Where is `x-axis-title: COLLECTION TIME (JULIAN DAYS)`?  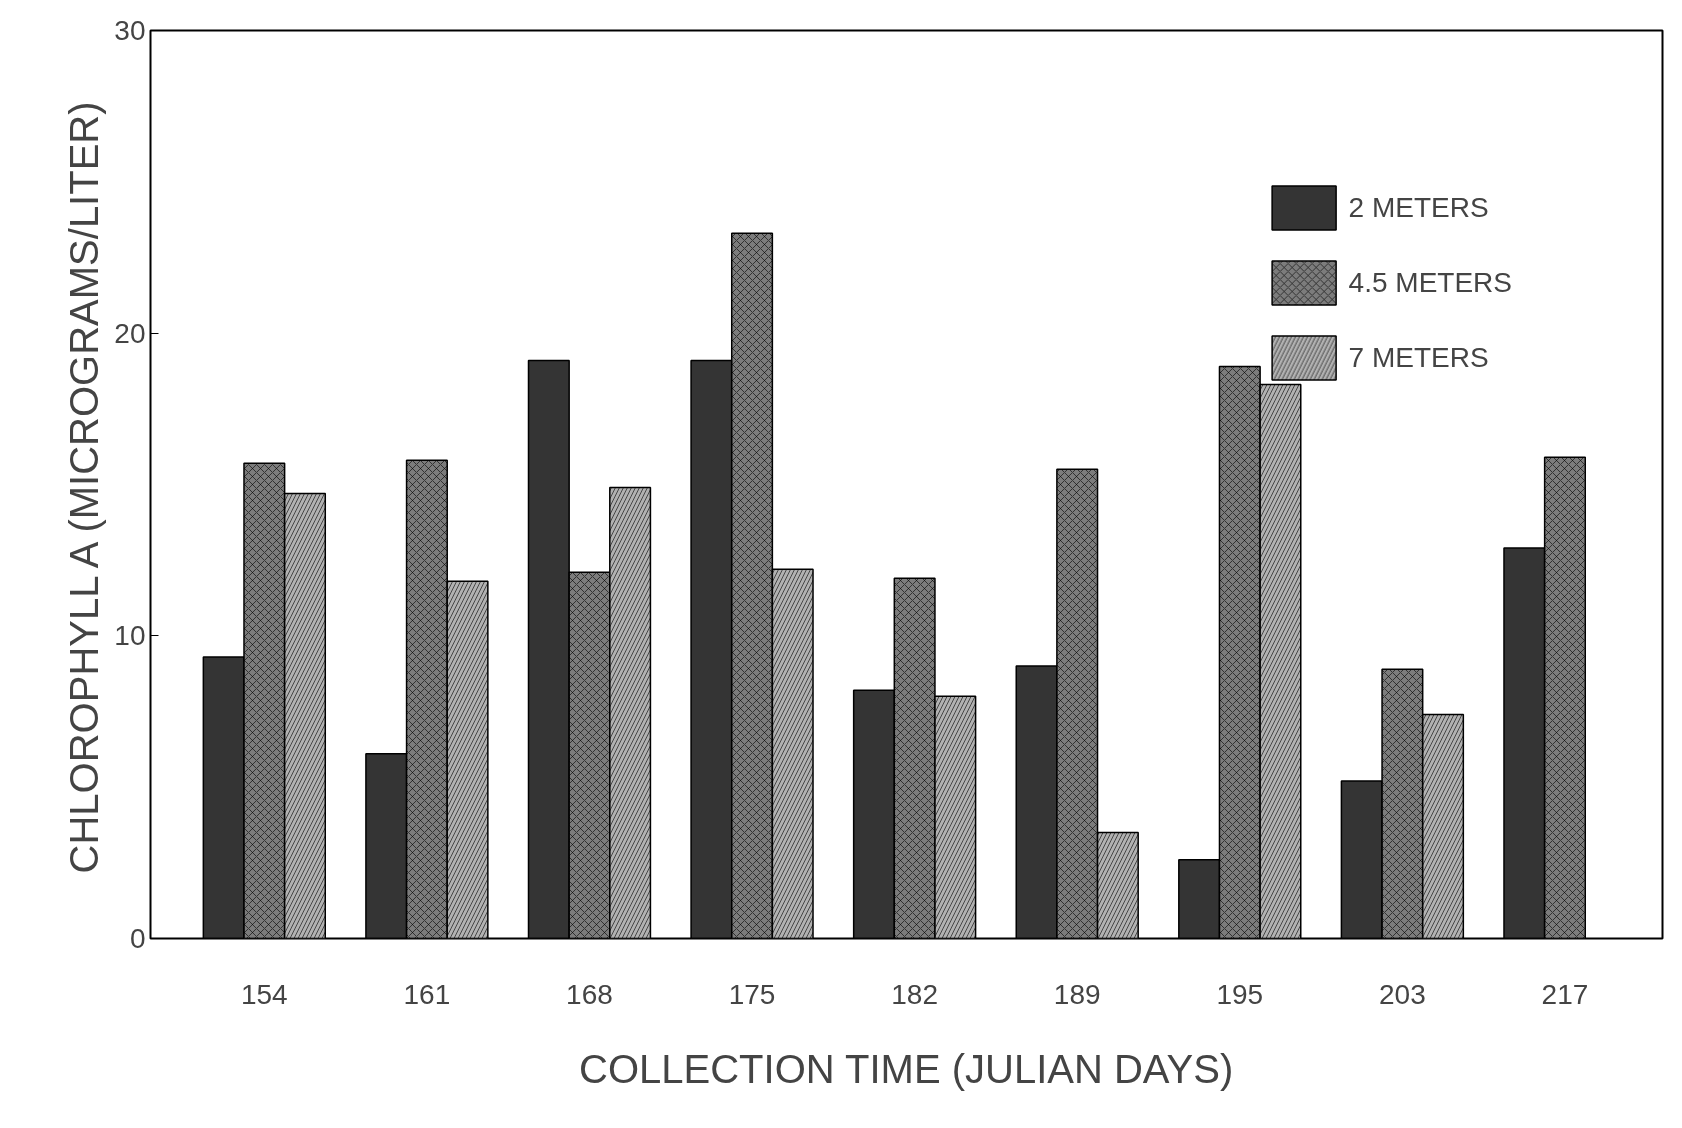 x-axis-title: COLLECTION TIME (JULIAN DAYS) is located at coordinates (906, 1068).